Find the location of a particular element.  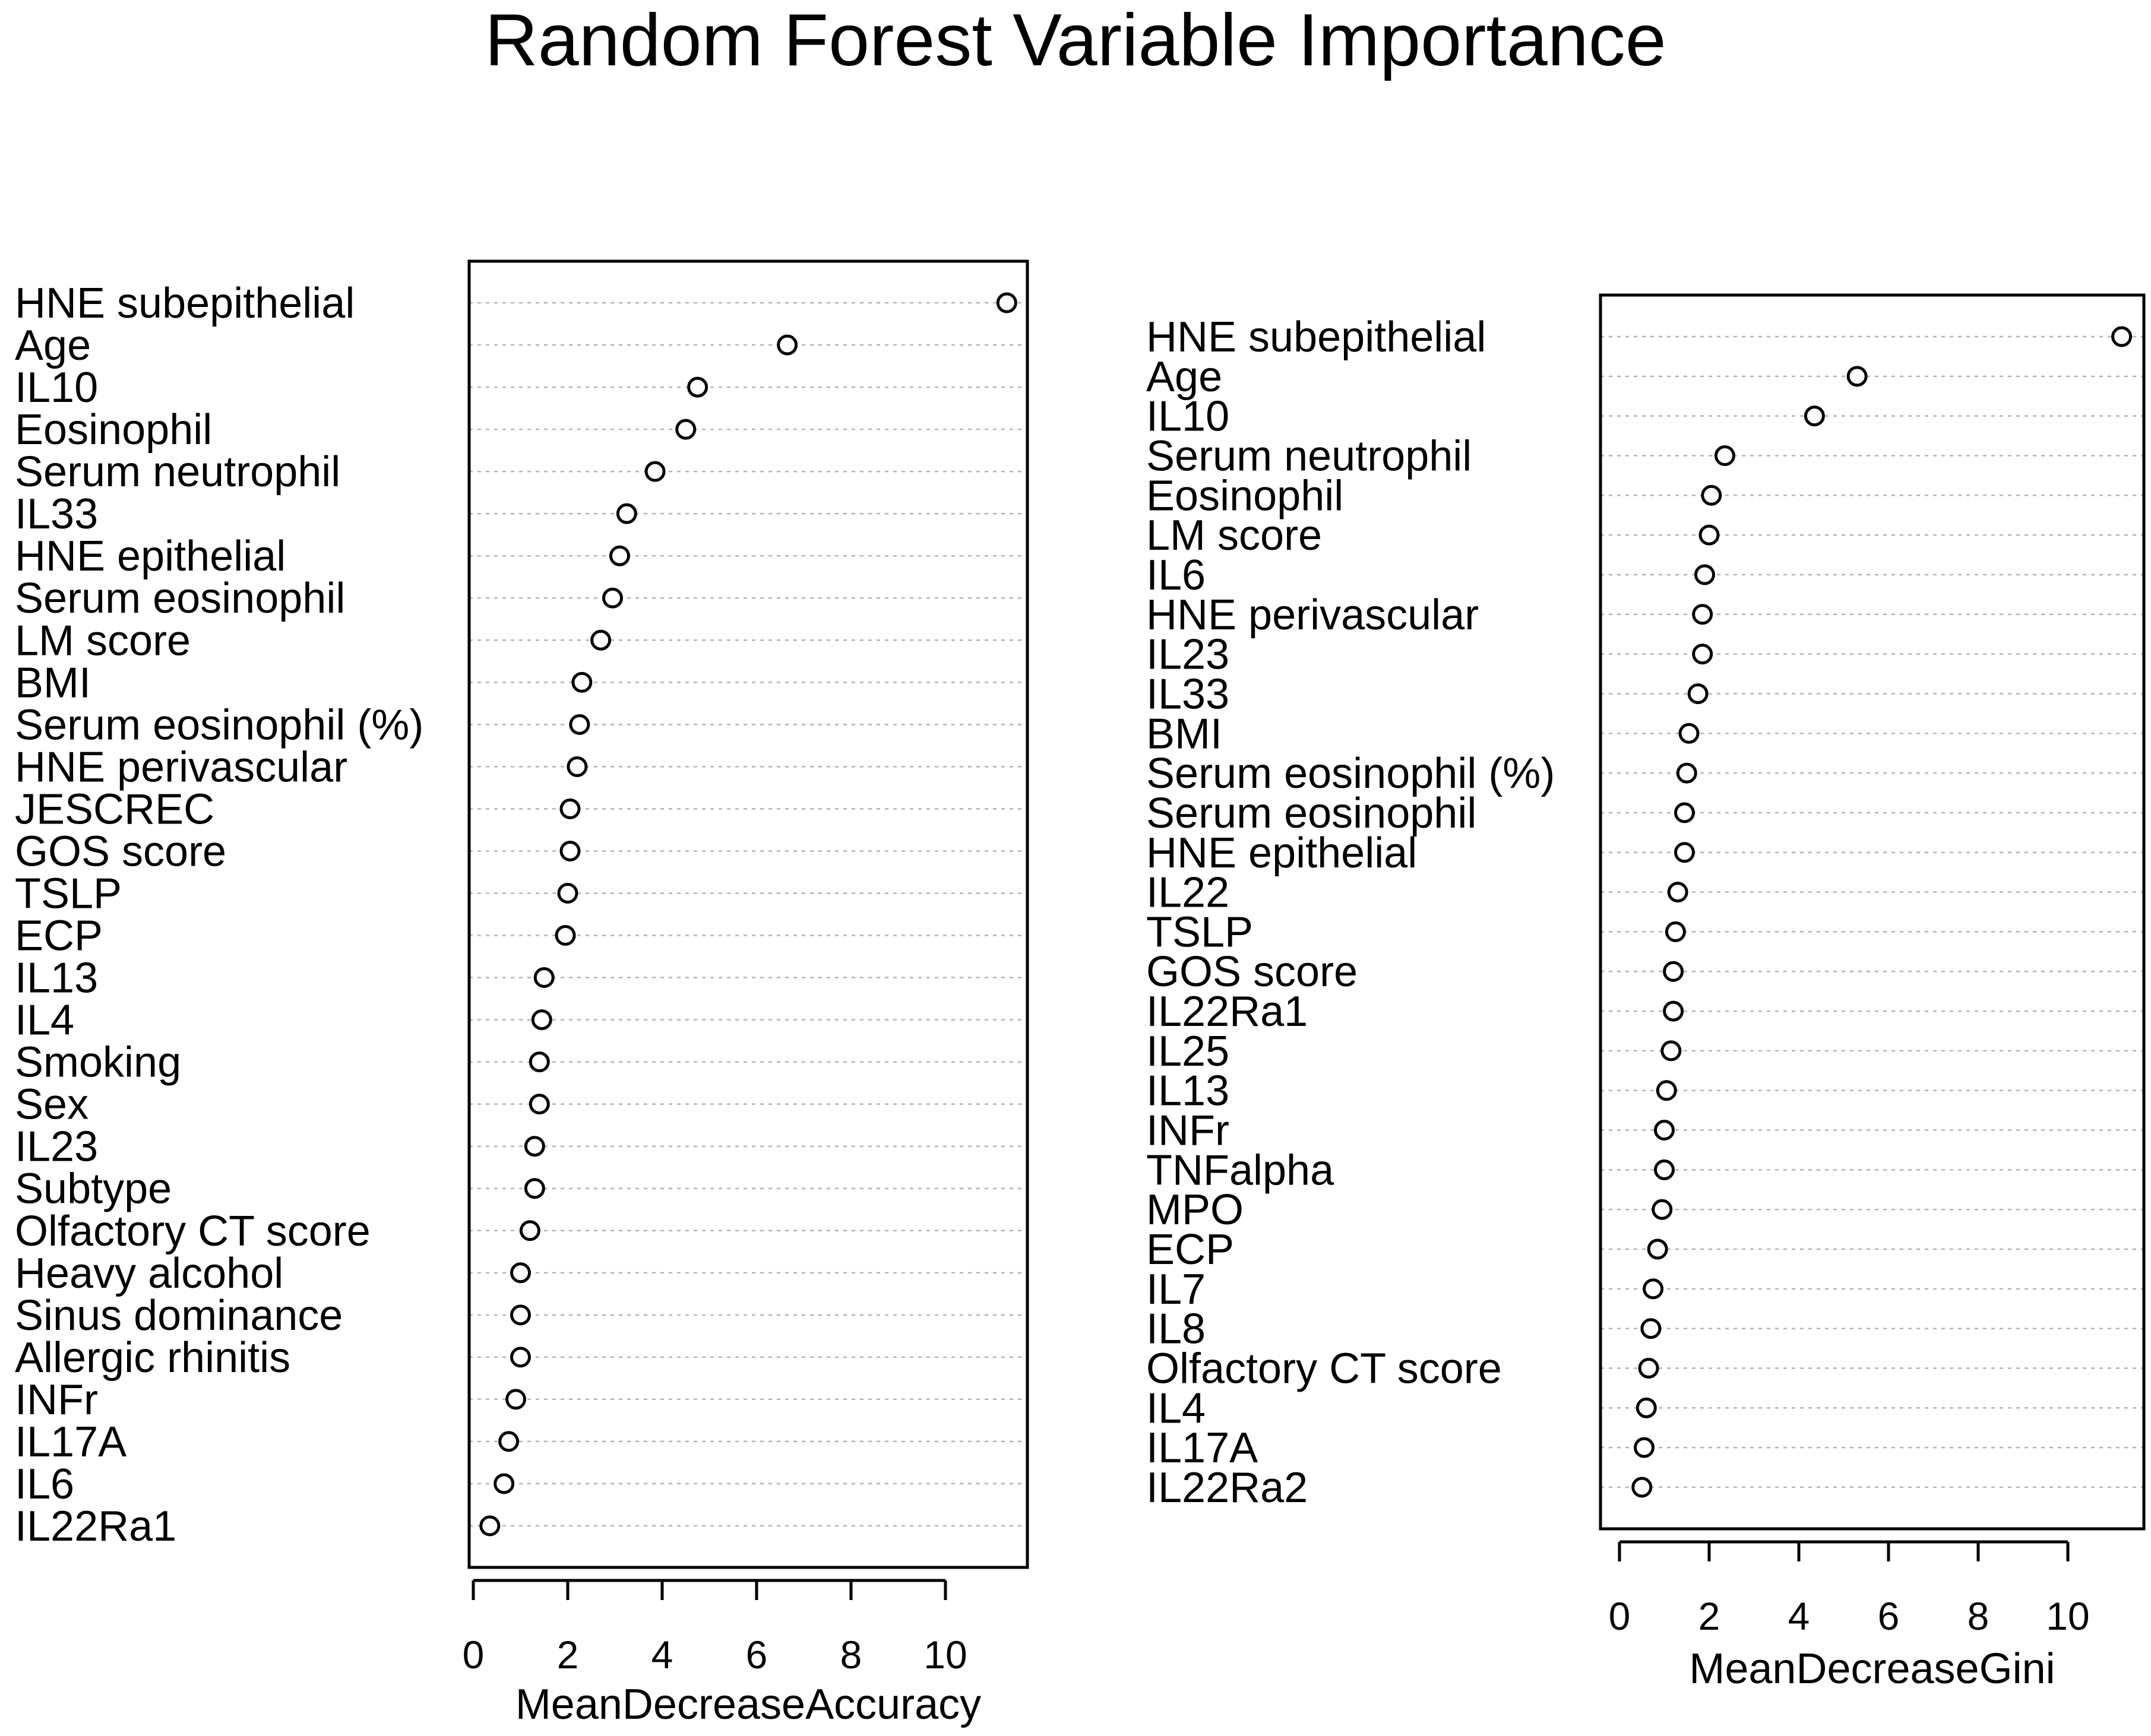

gini-category-label: MPO is located at coordinates (1195, 1210).